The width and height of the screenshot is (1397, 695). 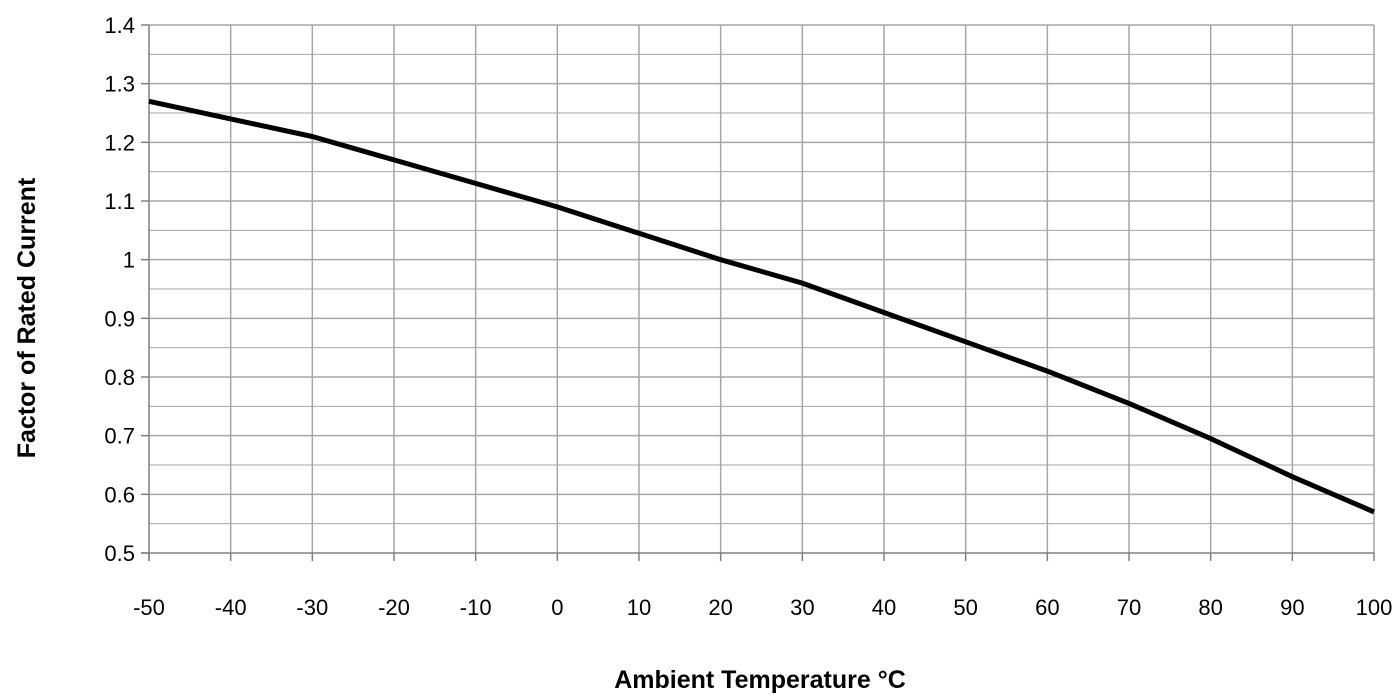 I want to click on x-tick-label: 20, so click(x=720, y=607).